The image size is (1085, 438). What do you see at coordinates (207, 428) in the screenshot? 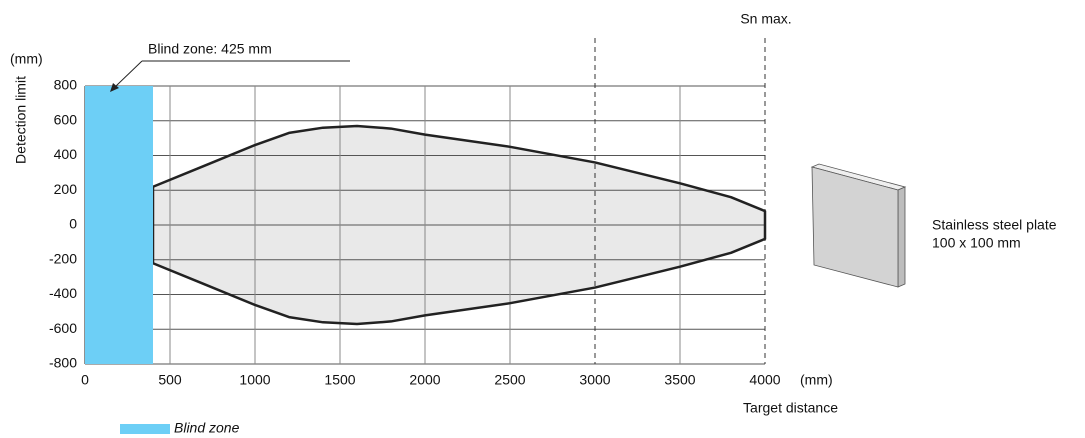
I see `legend-label: Blind zone` at bounding box center [207, 428].